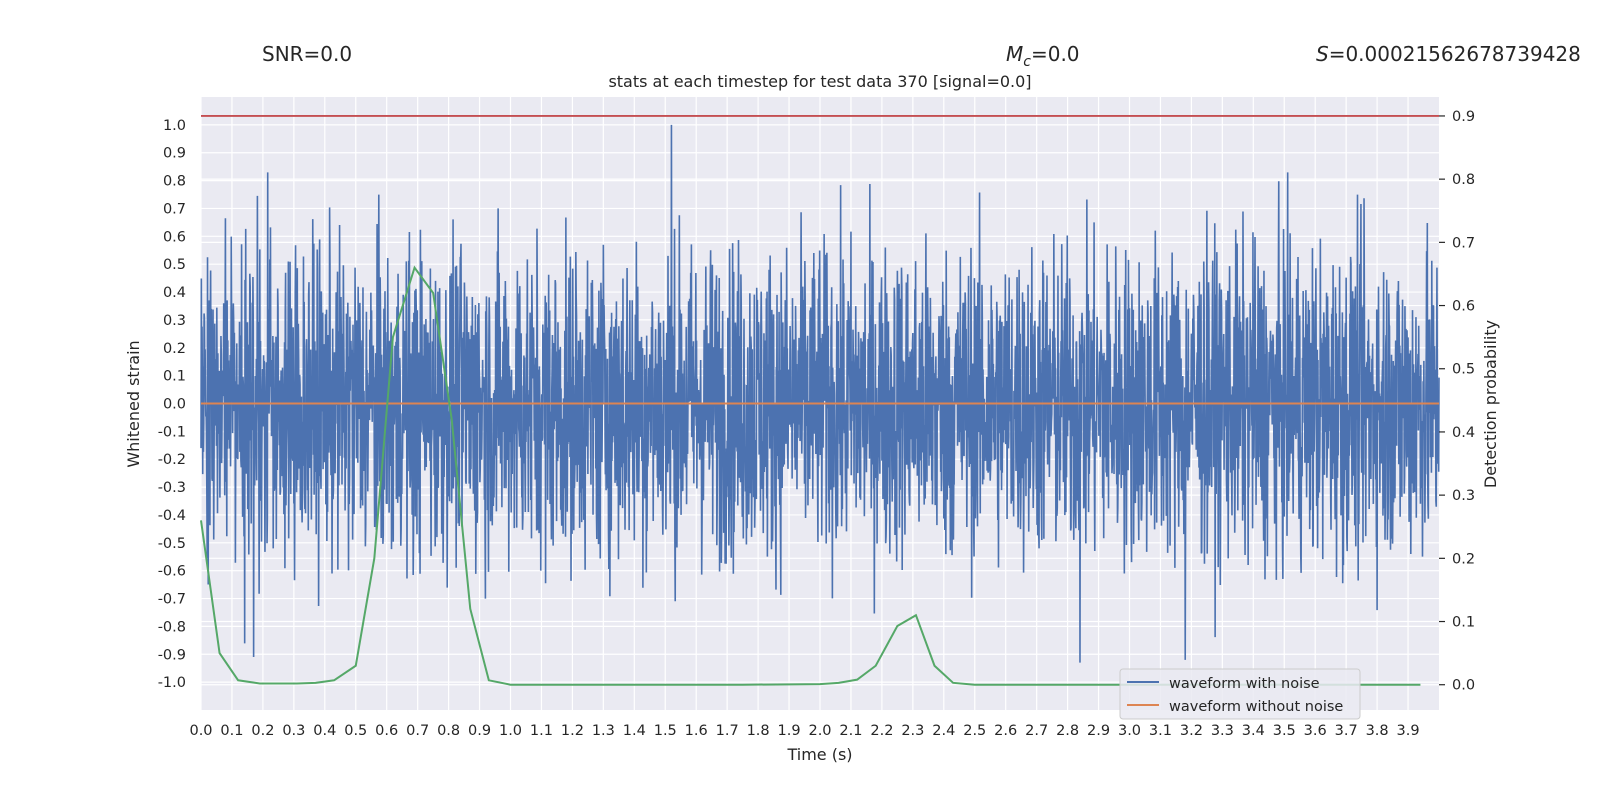 This screenshot has width=1600, height=800. Describe the element at coordinates (1463, 370) in the screenshot. I see `y-tick-label-right: 0.5` at that location.